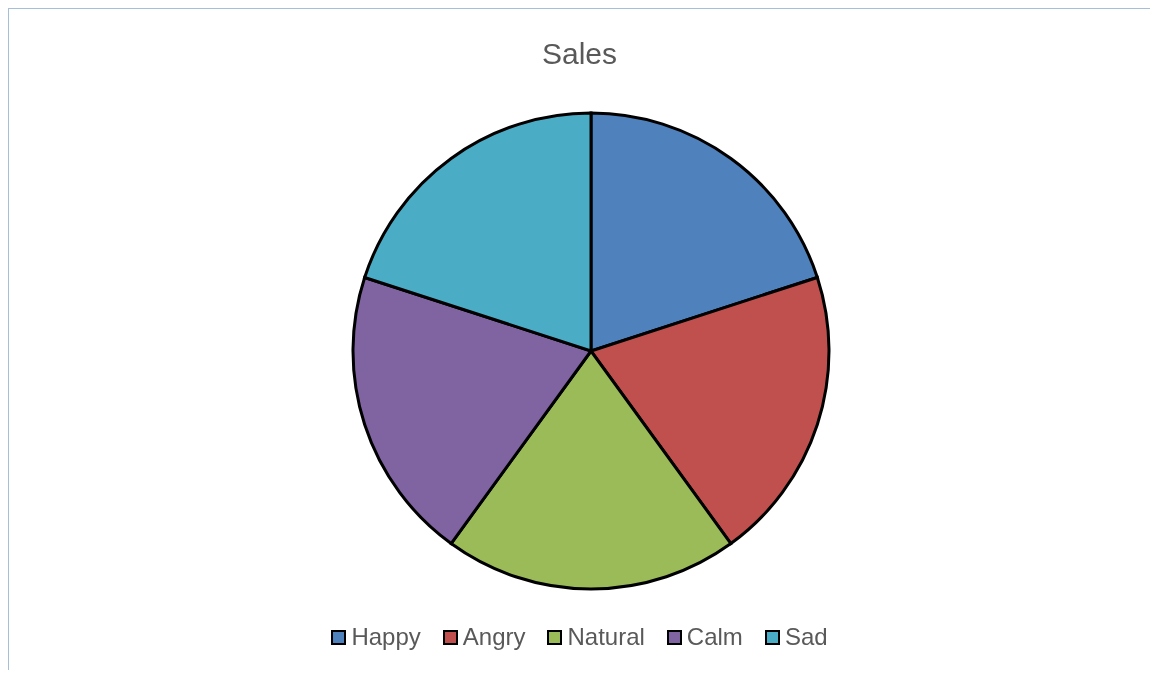  I want to click on legend-label: Calm, so click(714, 637).